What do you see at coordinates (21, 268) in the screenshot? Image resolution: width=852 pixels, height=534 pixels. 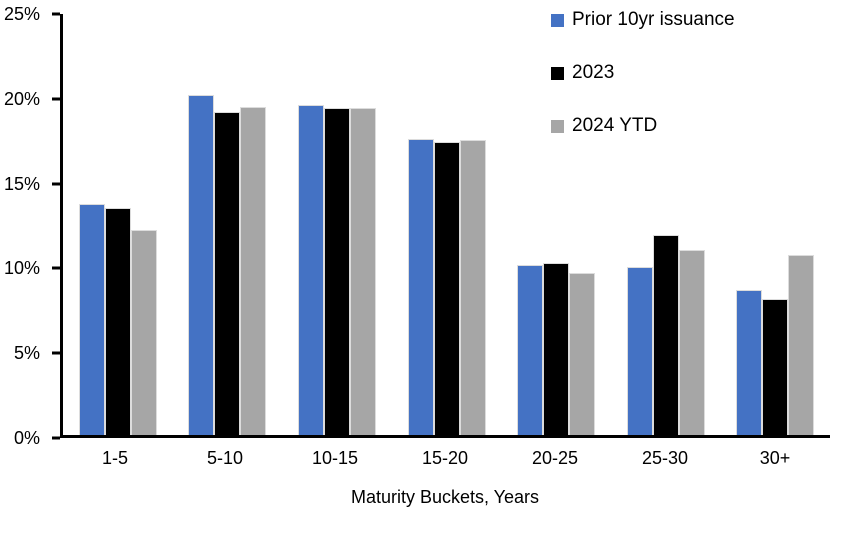 I see `y-tick-label: 10%` at bounding box center [21, 268].